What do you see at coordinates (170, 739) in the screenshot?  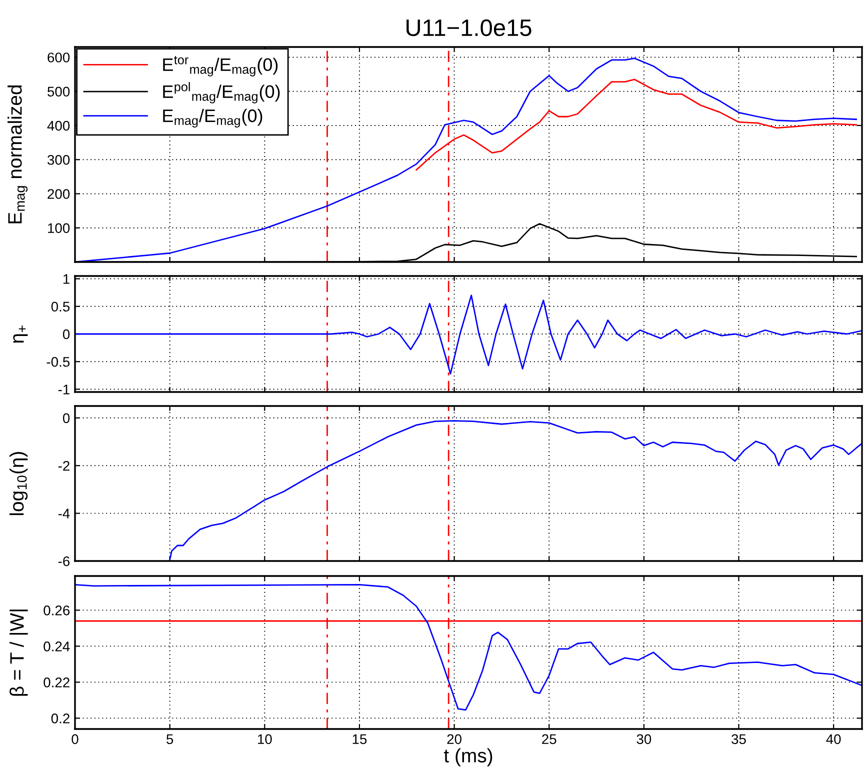 I see `x-tick-label: 5` at bounding box center [170, 739].